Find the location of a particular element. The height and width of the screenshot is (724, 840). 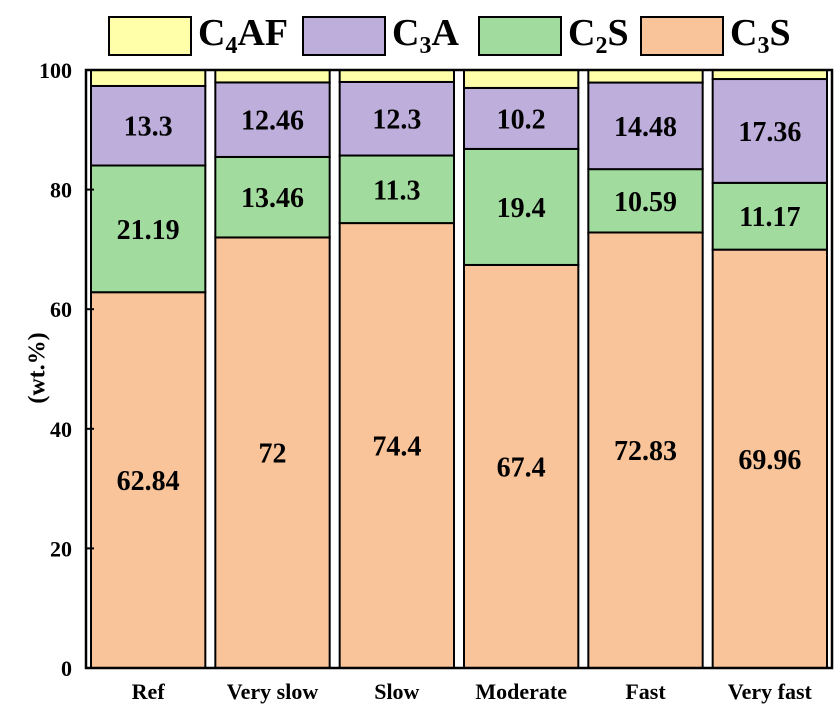

y-axis-label: (wt.%) is located at coordinates (37, 368).